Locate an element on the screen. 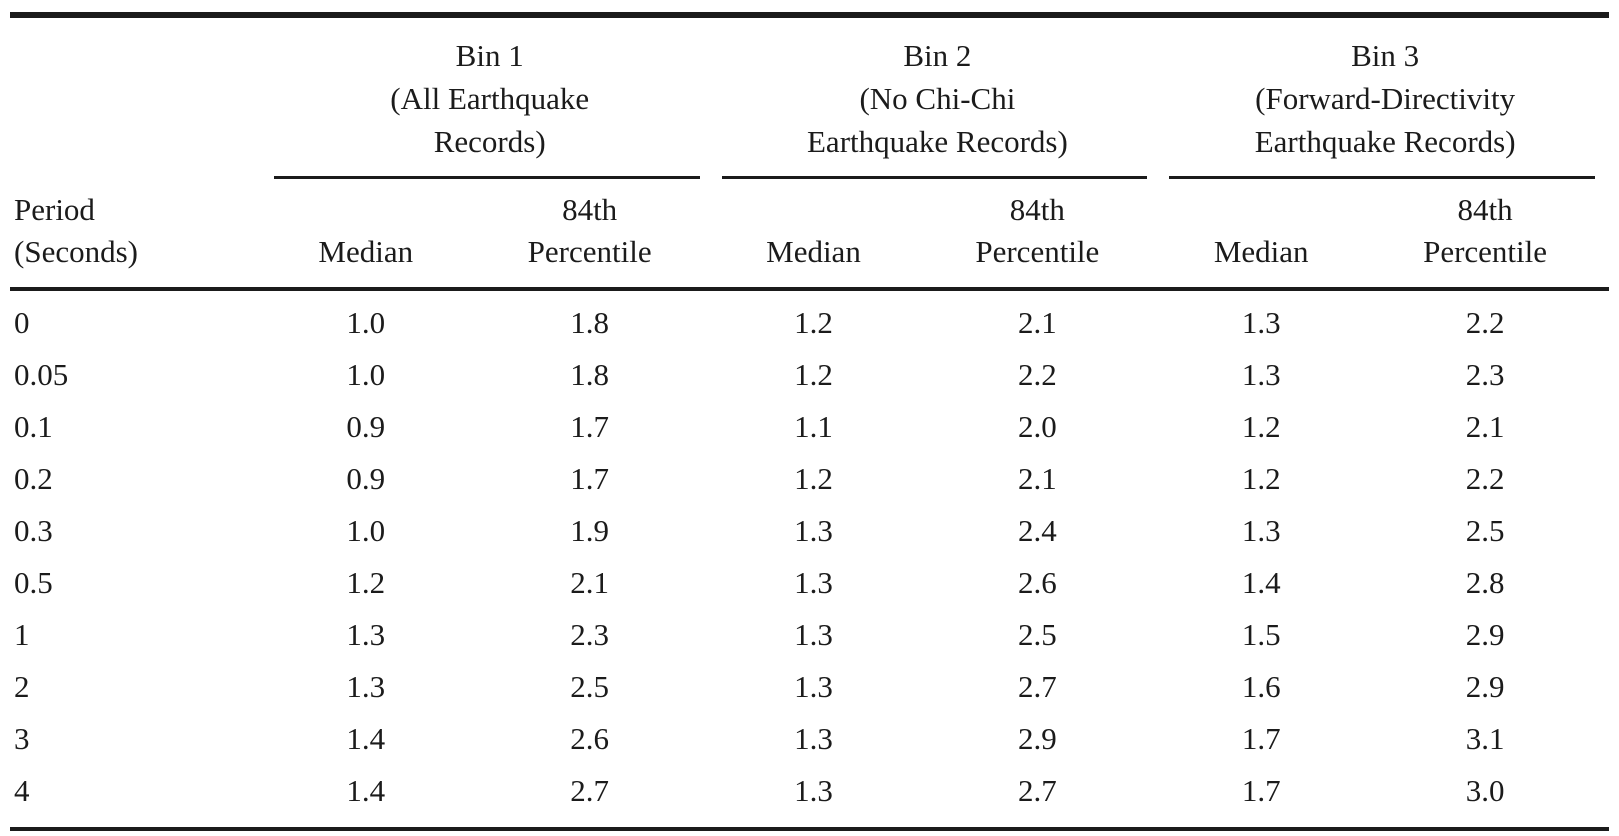 This screenshot has height=836, width=1619. p84-header-bin1: 84th Percentile is located at coordinates (589, 235).